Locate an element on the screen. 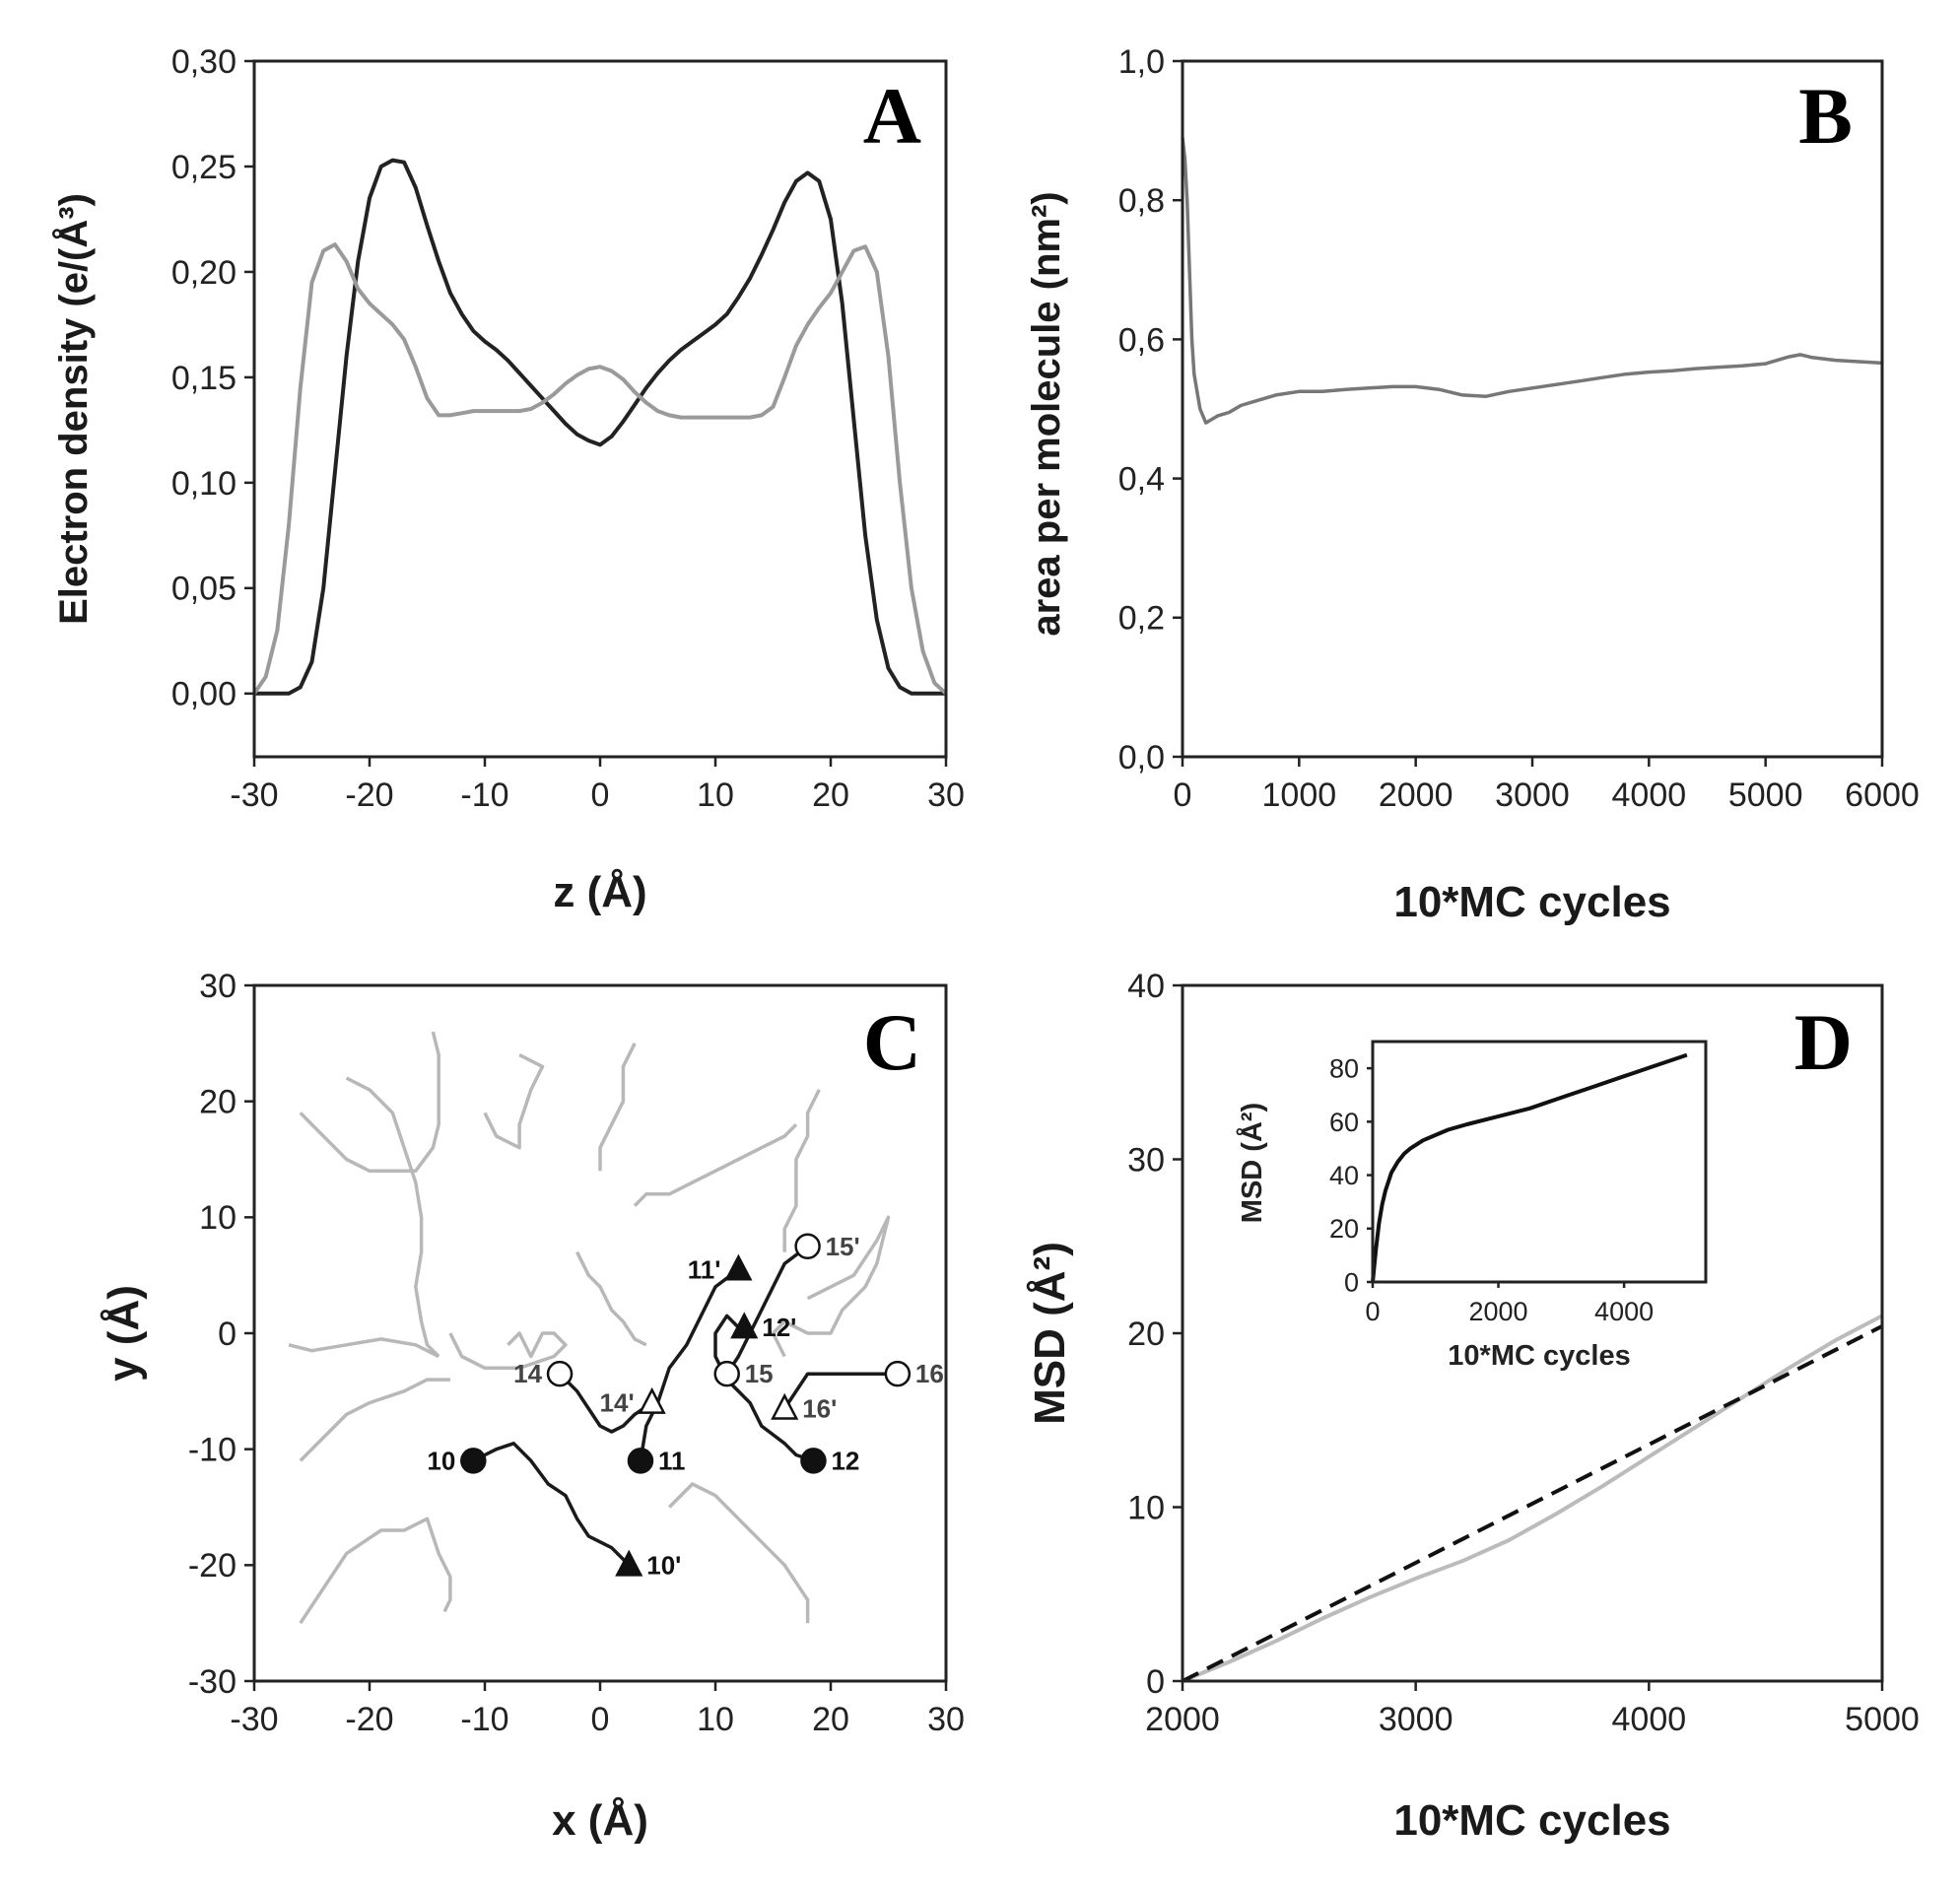 Image resolution: width=1960 pixels, height=1889 pixels. marker-label: 14 is located at coordinates (528, 1373).